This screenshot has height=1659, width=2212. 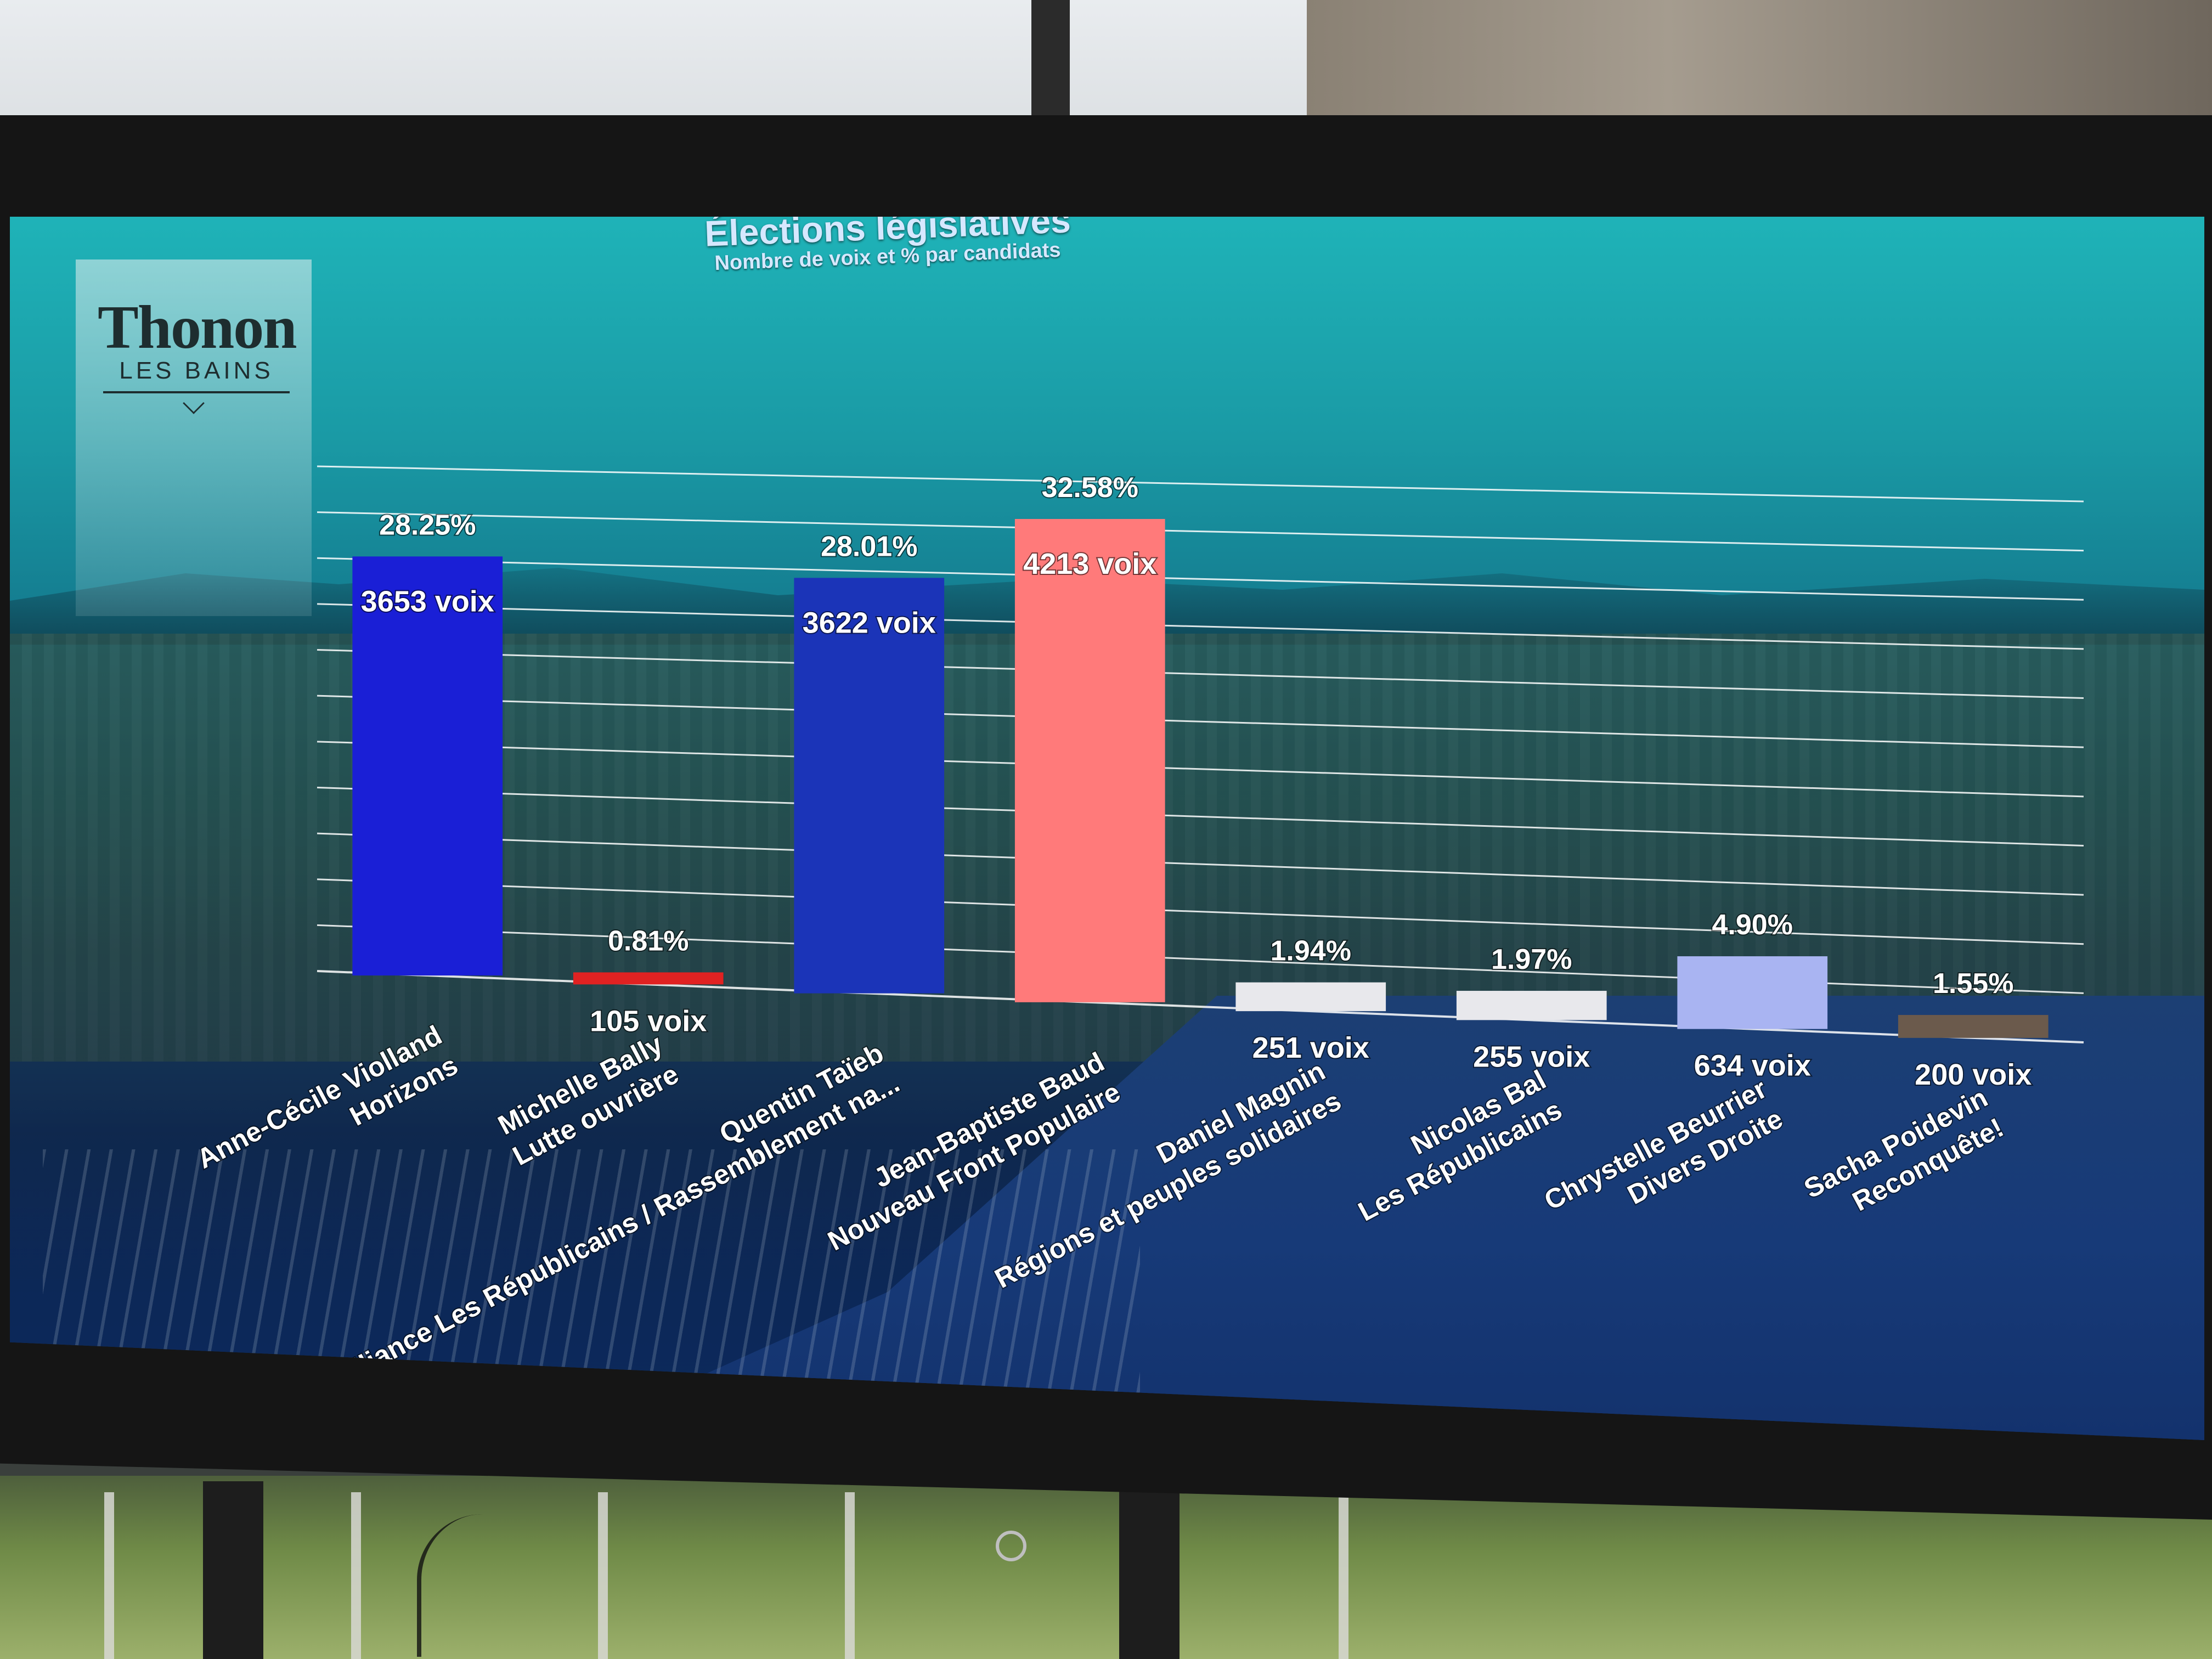 I want to click on votes-label: 4213 voix, so click(x=1089, y=564).